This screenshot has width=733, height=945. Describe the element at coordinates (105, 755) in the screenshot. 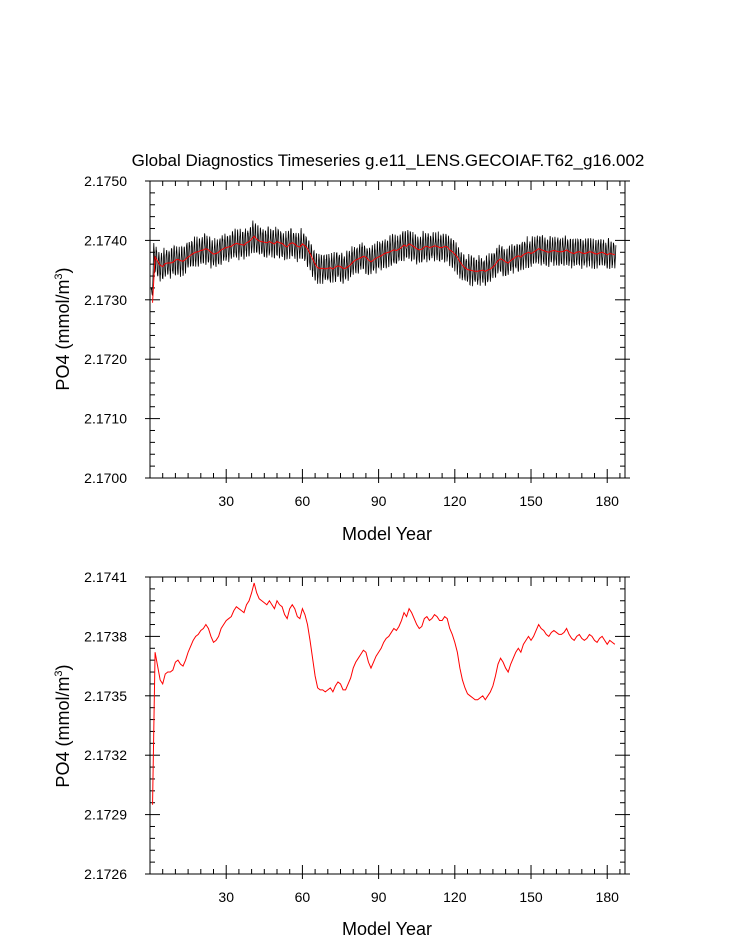

I see `y-tick-label: 2.1732` at that location.